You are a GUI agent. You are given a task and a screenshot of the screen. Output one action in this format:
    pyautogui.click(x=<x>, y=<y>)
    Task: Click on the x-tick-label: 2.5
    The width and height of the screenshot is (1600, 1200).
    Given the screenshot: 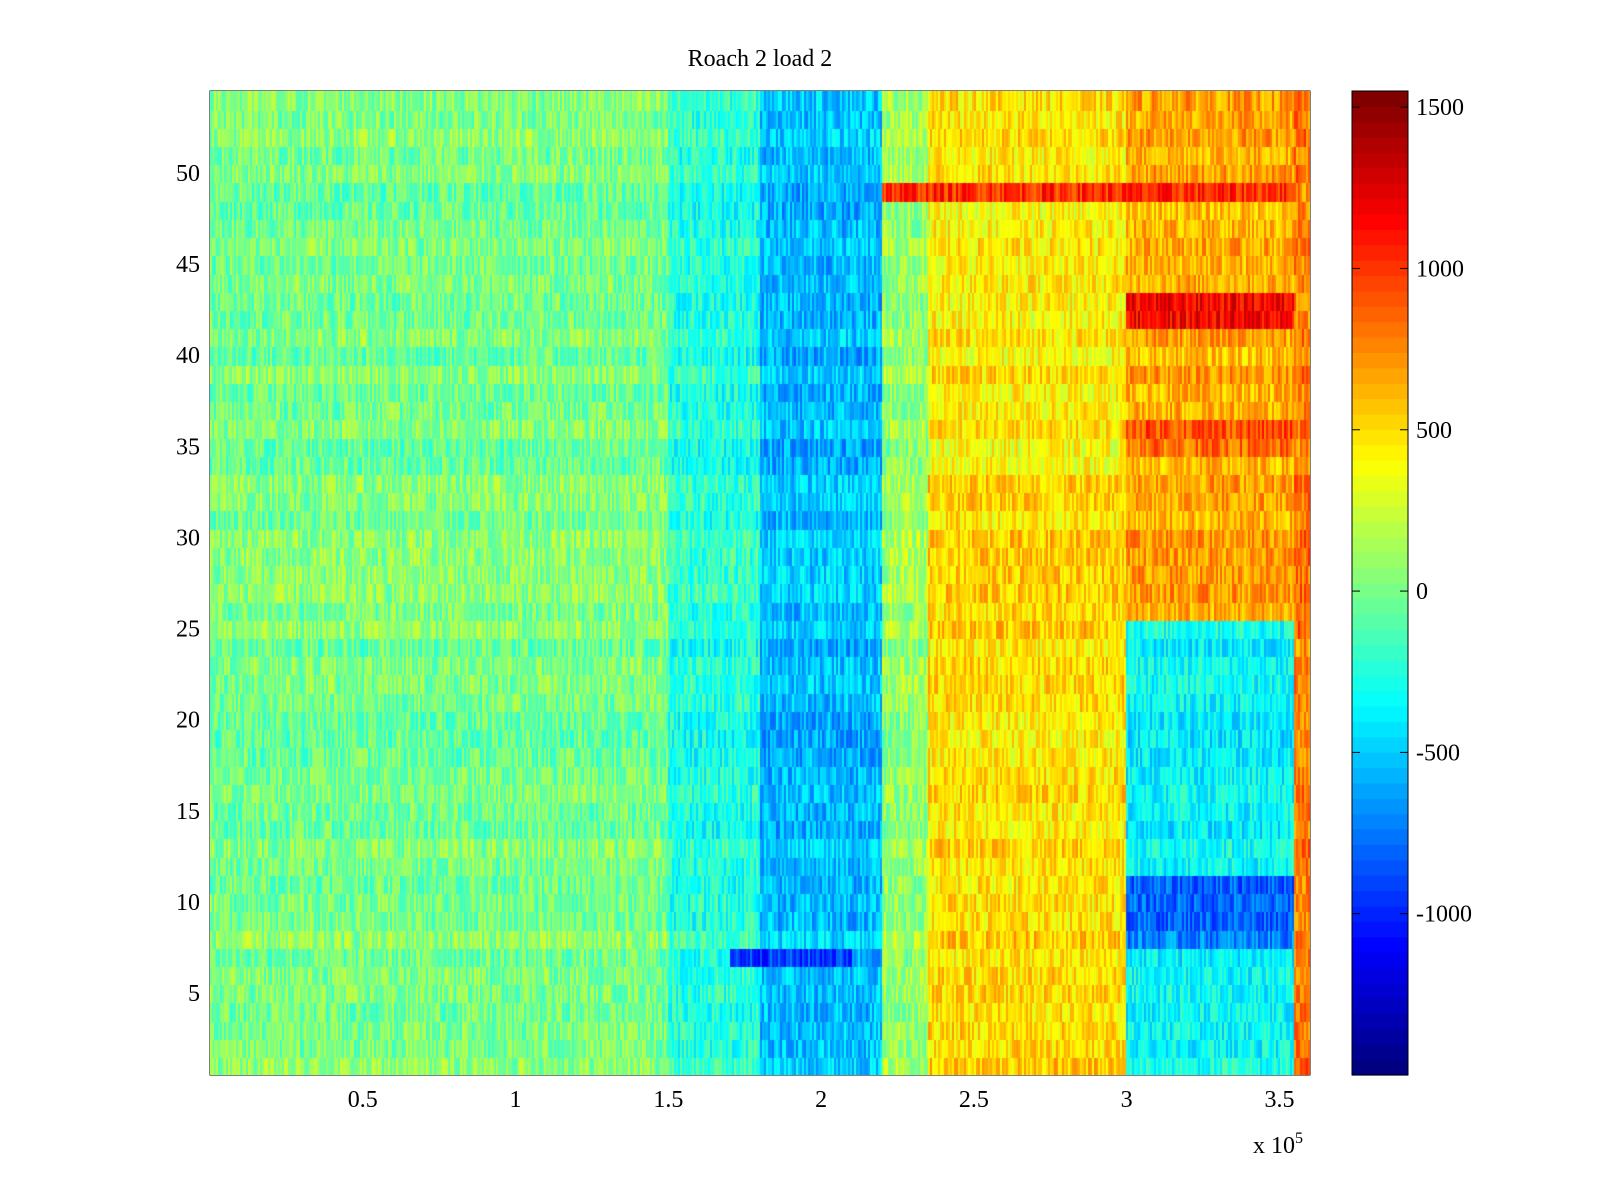 What is the action you would take?
    pyautogui.click(x=974, y=1100)
    